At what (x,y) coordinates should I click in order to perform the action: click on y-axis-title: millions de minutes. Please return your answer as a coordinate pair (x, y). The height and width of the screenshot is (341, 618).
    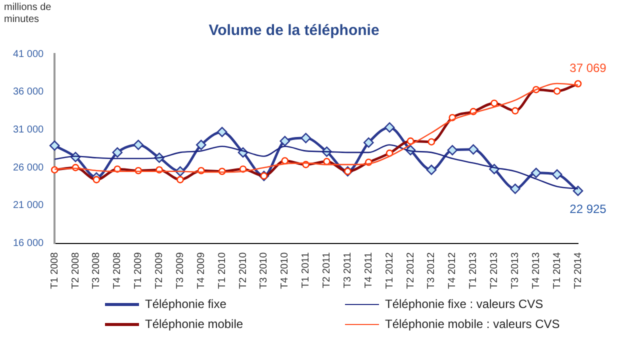
    Looking at the image, I should click on (28, 14).